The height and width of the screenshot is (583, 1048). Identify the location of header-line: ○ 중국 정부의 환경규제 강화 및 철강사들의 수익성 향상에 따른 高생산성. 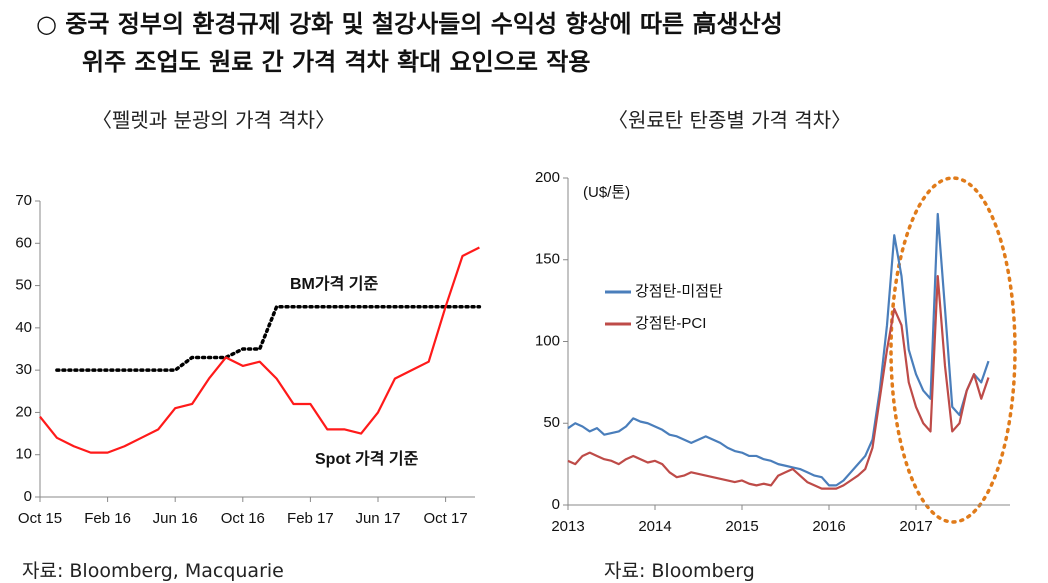
(409, 24).